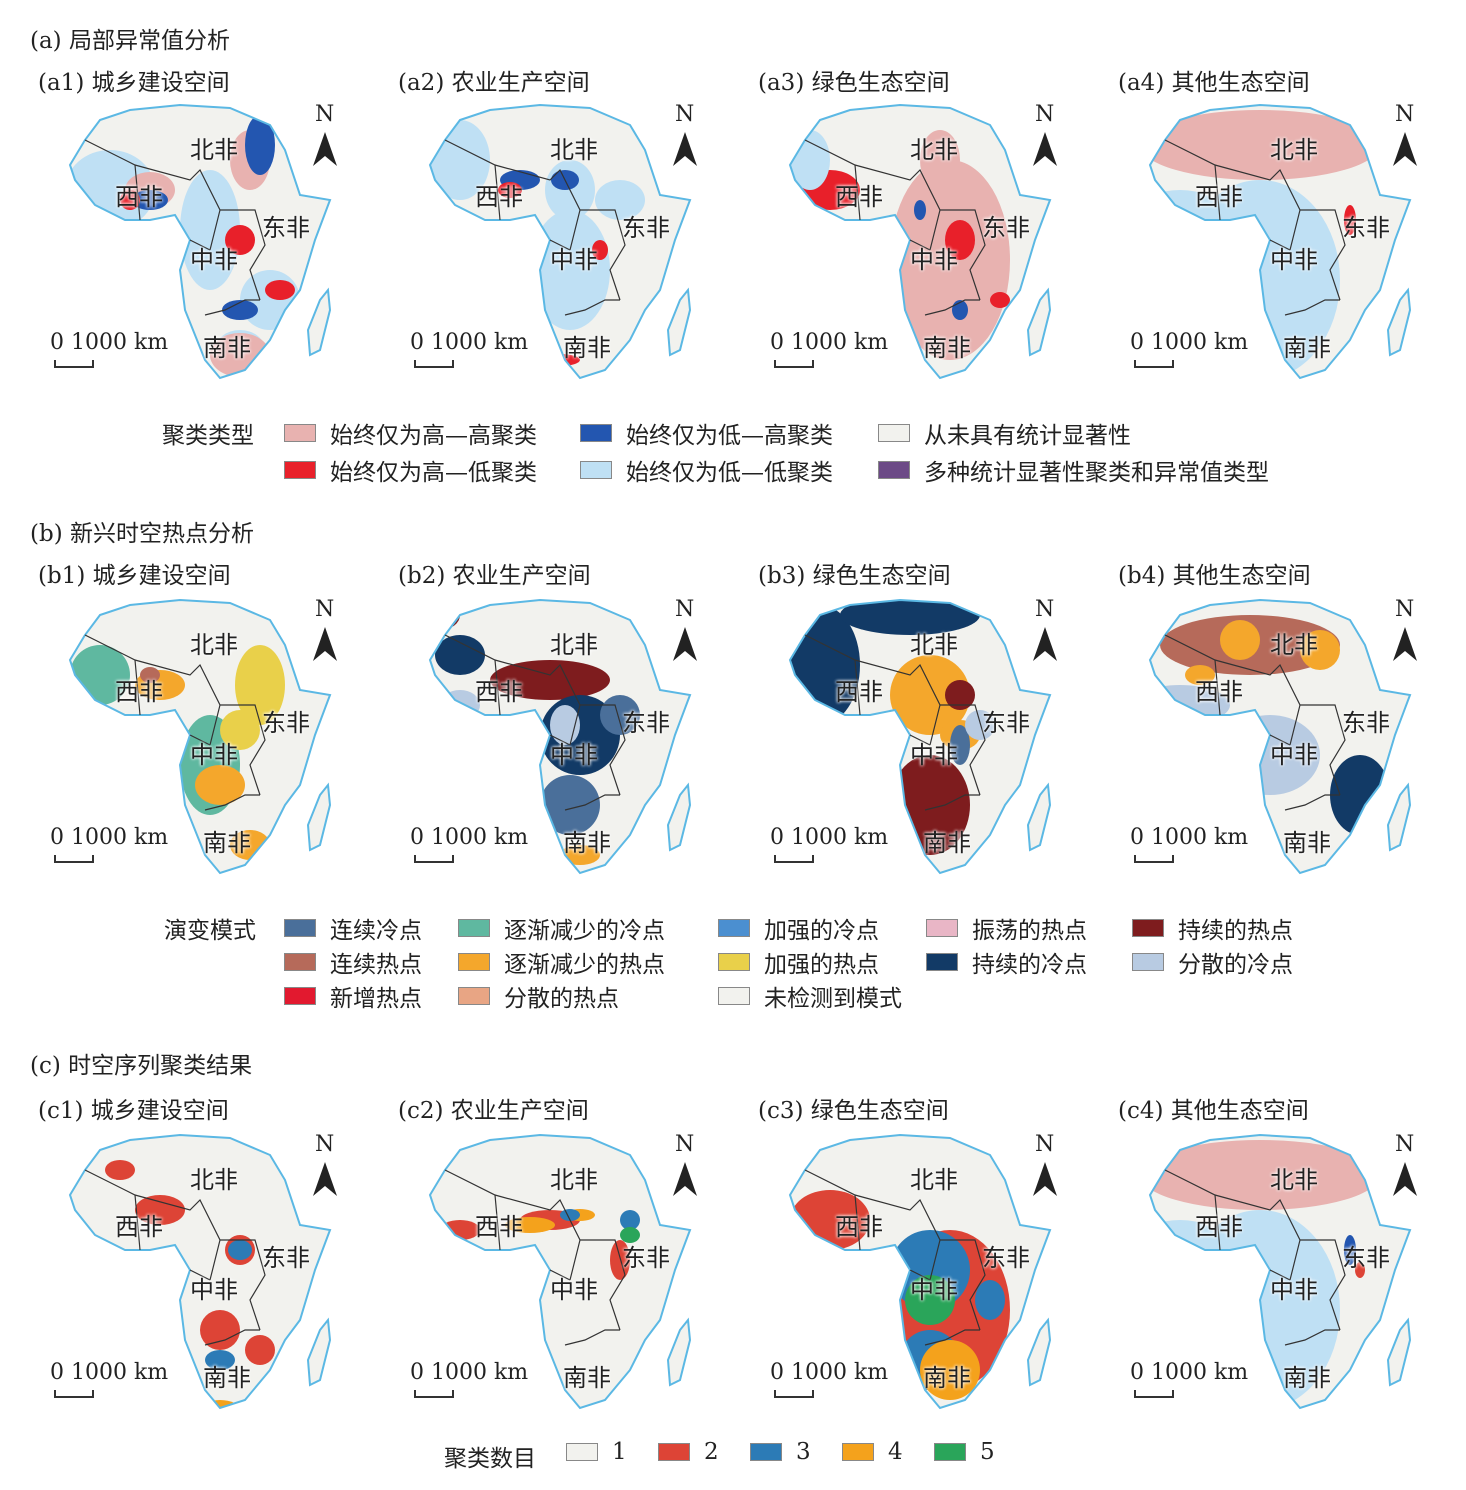  What do you see at coordinates (584, 965) in the screenshot?
I see `legend-label: 逐渐减少的热点` at bounding box center [584, 965].